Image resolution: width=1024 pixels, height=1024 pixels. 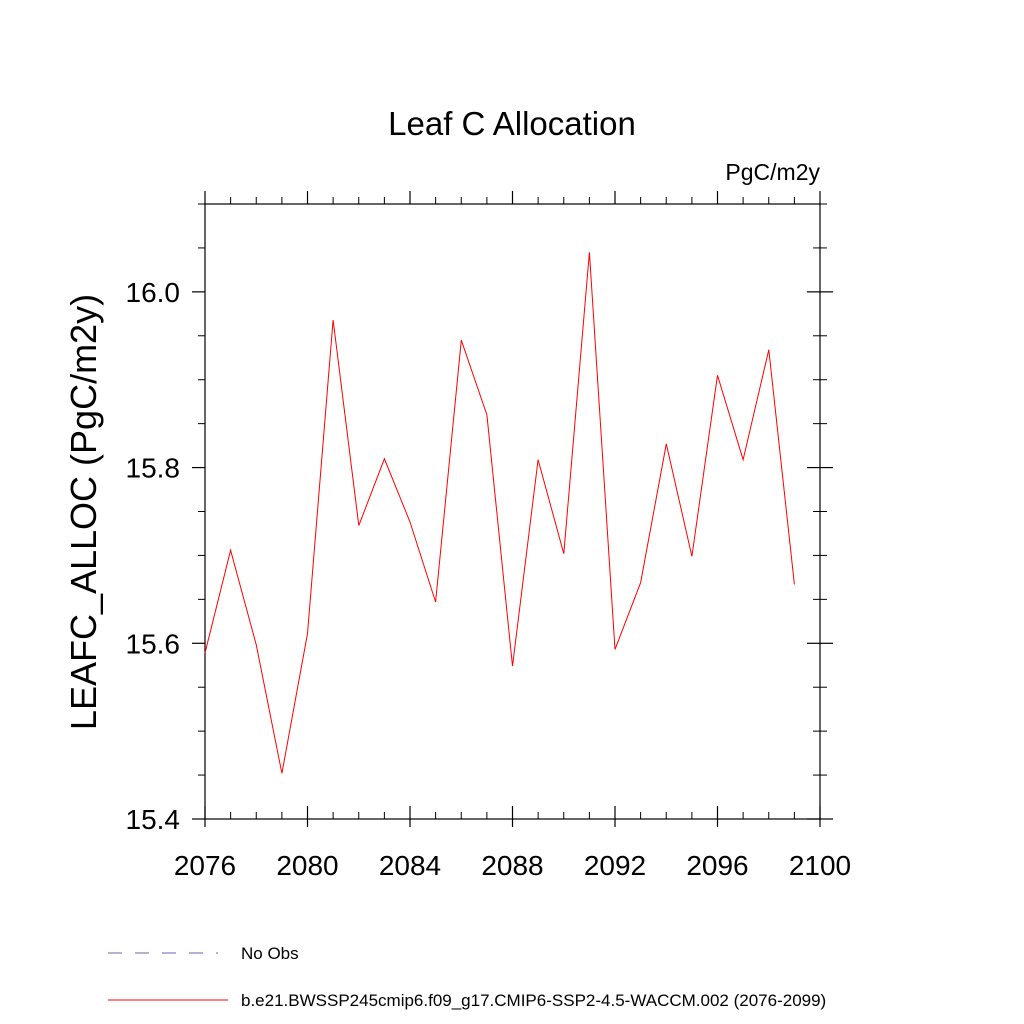 I want to click on y-tick-label: 15.6, so click(x=153, y=643).